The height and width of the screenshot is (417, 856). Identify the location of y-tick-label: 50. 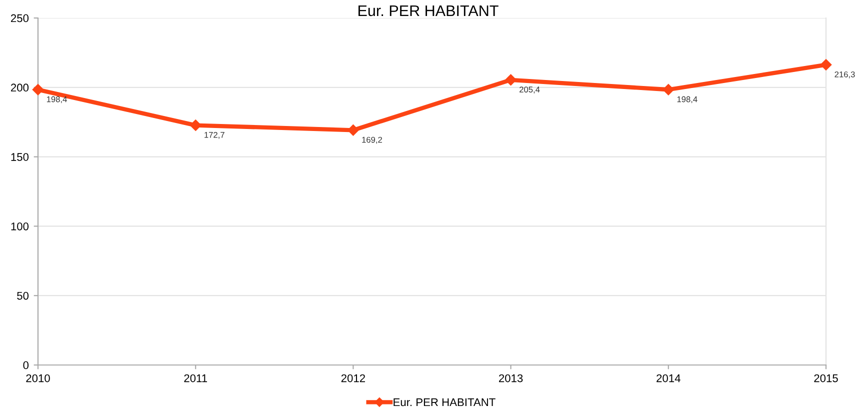
(23, 296).